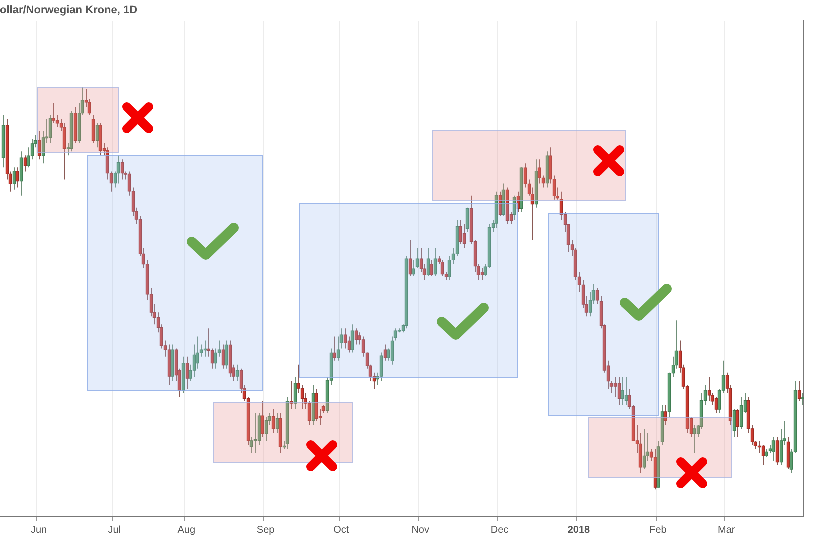 The image size is (820, 545). I want to click on x-tick-label: Sep, so click(266, 530).